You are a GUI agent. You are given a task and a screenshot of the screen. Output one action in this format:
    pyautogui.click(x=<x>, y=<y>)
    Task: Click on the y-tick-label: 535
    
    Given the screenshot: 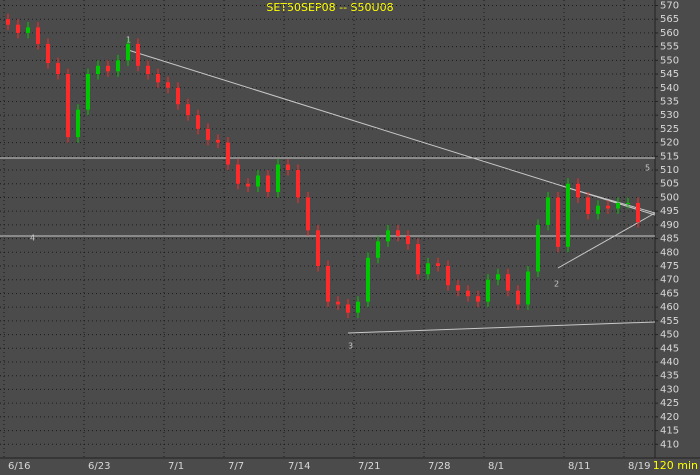 What is the action you would take?
    pyautogui.click(x=669, y=101)
    